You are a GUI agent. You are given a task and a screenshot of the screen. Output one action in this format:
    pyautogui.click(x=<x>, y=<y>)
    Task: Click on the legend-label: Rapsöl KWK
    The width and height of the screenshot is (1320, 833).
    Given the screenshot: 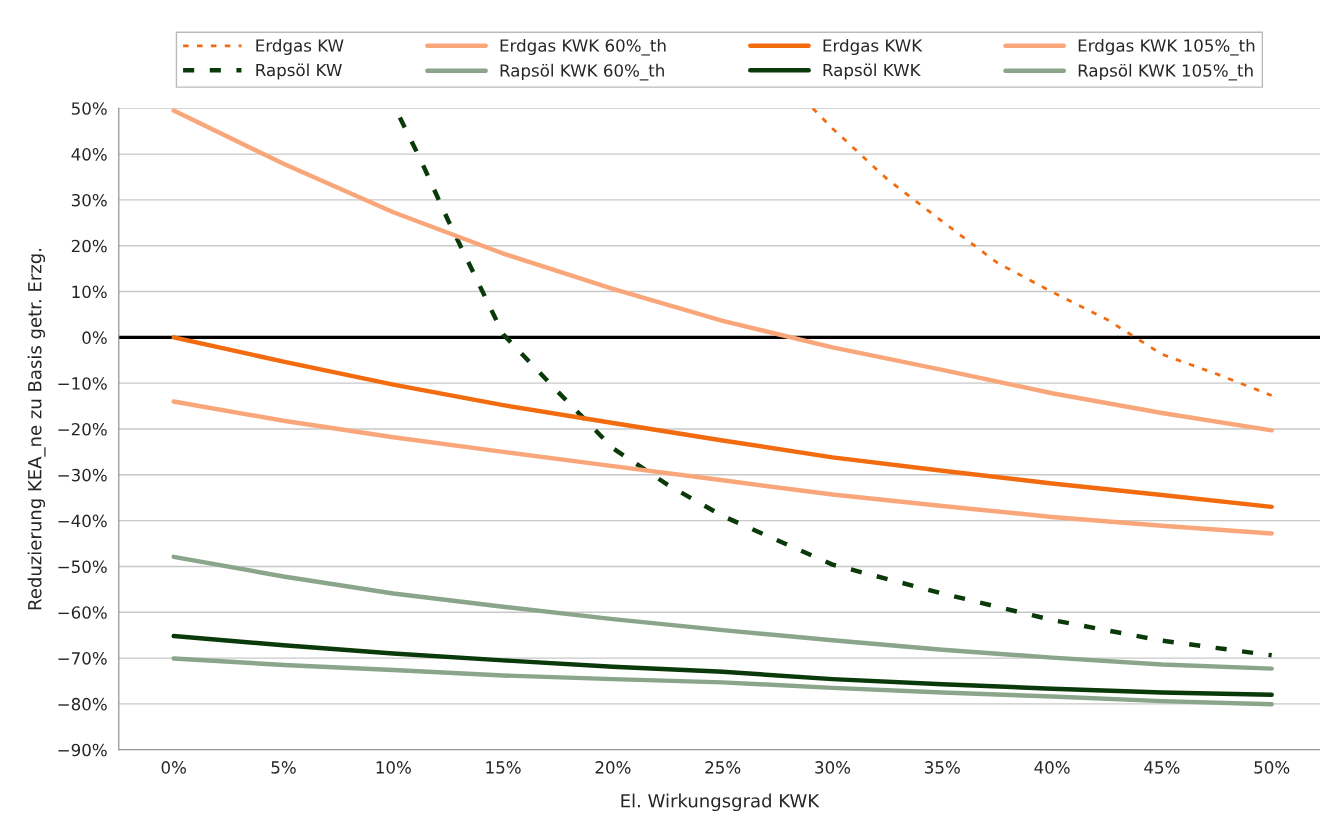 What is the action you would take?
    pyautogui.click(x=872, y=71)
    